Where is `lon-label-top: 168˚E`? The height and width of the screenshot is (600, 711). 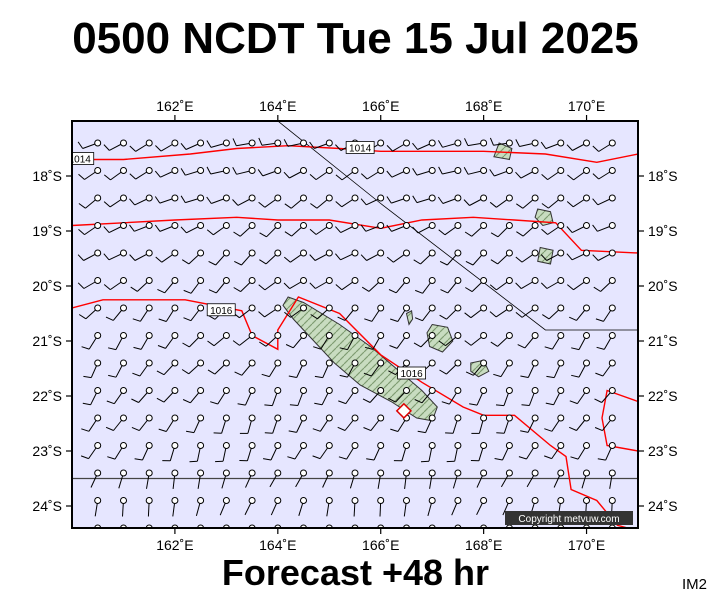
lon-label-top: 168˚E is located at coordinates (483, 106).